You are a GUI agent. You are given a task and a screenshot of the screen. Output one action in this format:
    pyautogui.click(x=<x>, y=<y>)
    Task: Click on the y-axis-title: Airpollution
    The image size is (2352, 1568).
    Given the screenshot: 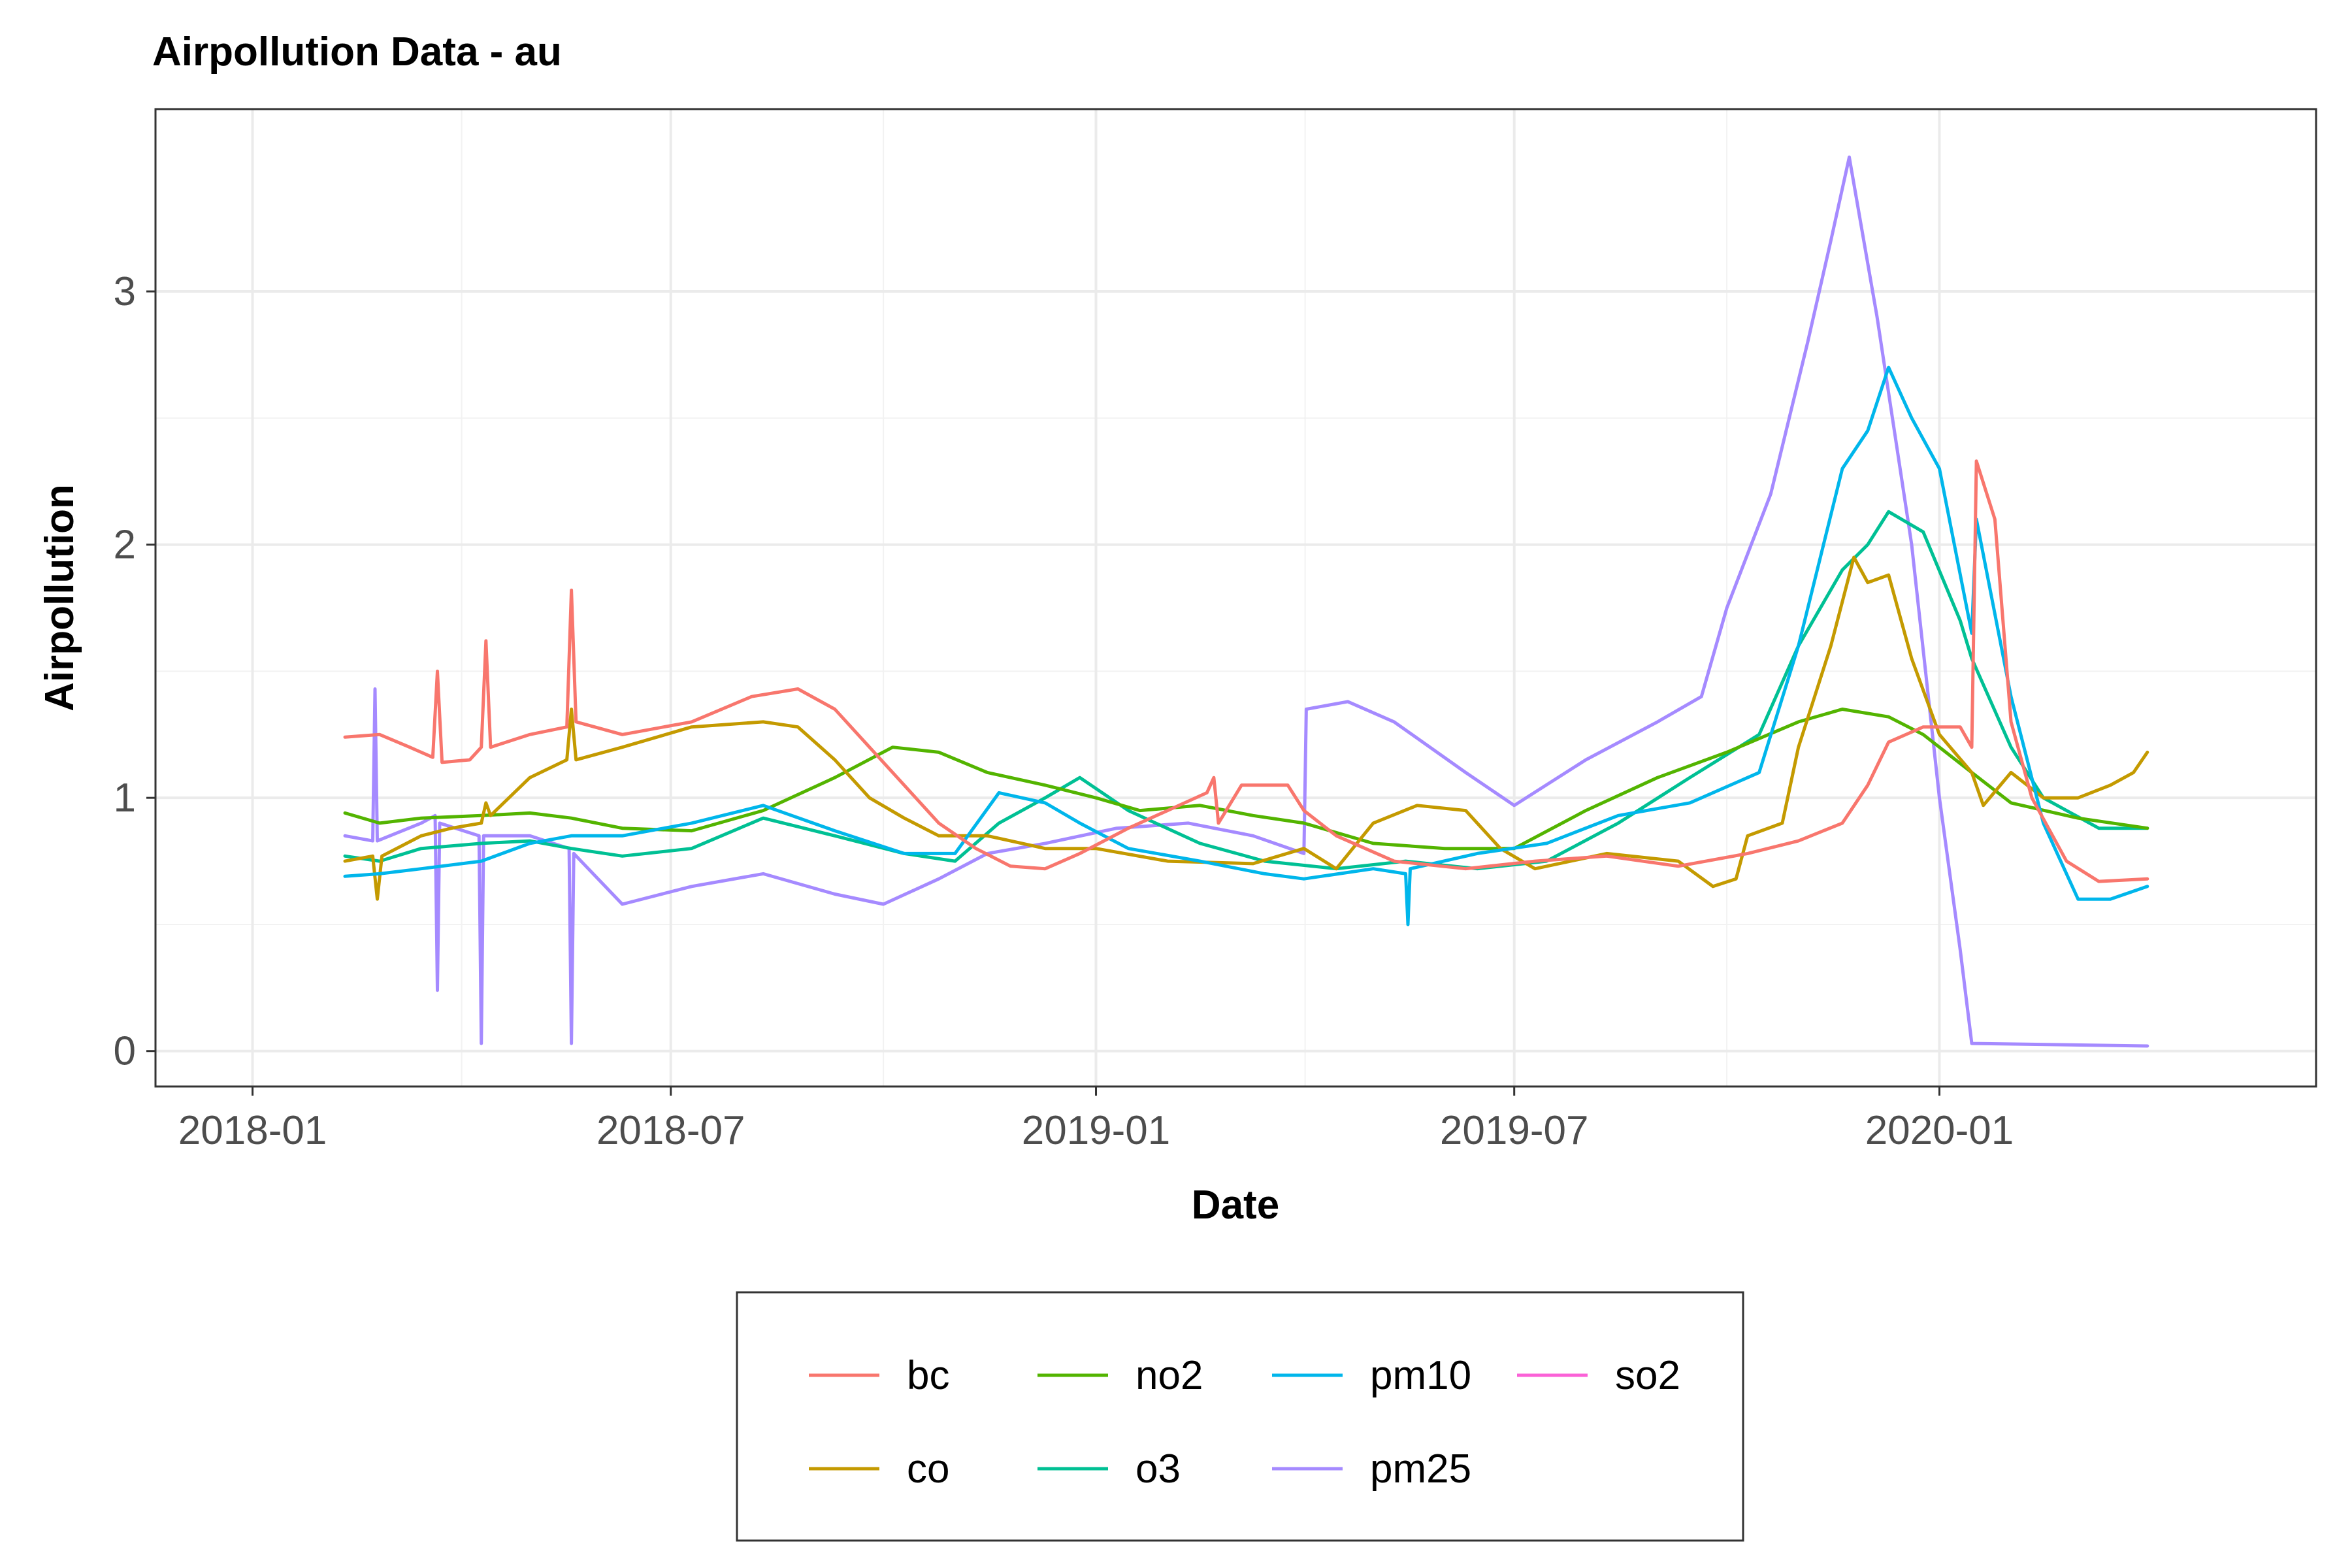 What is the action you would take?
    pyautogui.click(x=59, y=597)
    